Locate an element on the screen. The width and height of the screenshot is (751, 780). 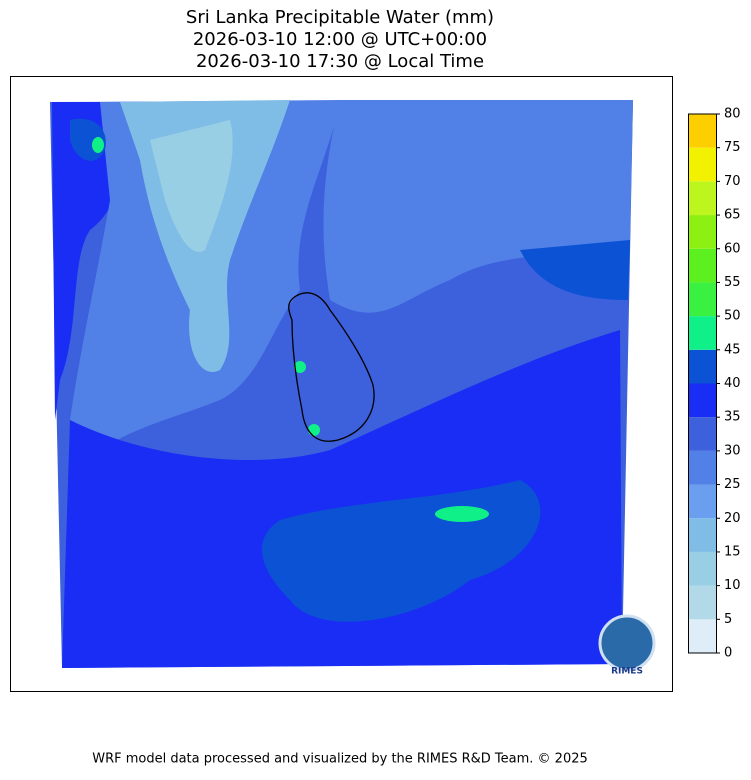
tick-label: 30 is located at coordinates (732, 450).